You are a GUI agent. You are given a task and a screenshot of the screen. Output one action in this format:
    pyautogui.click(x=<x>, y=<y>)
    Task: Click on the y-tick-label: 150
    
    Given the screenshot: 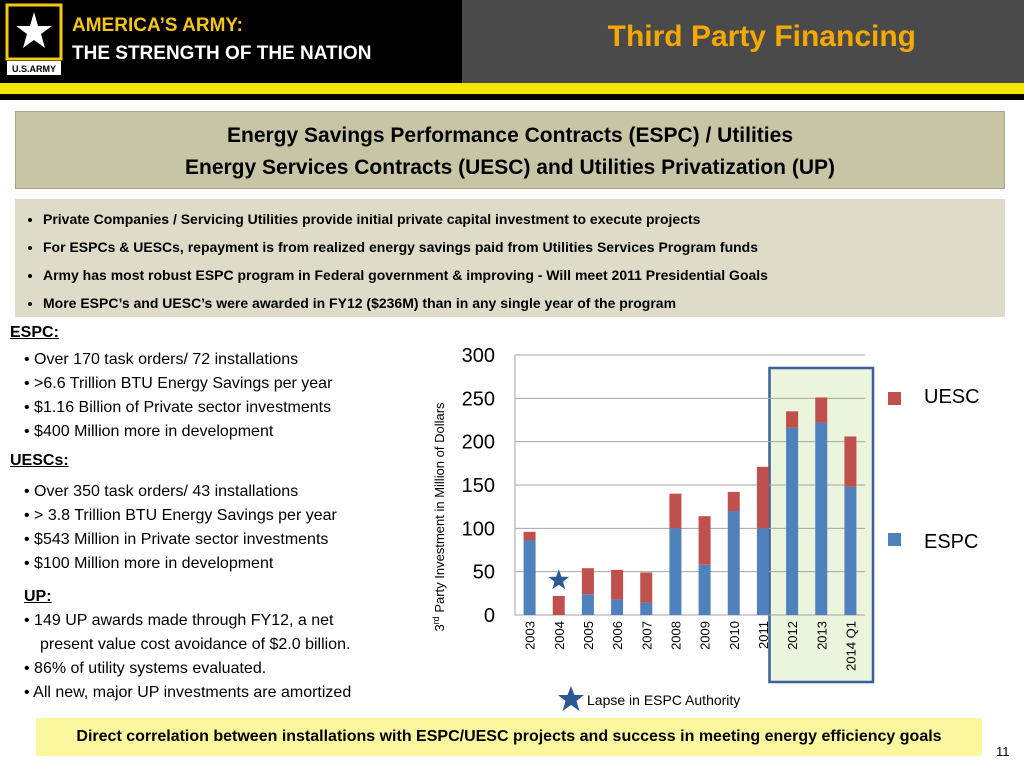 What is the action you would take?
    pyautogui.click(x=478, y=486)
    